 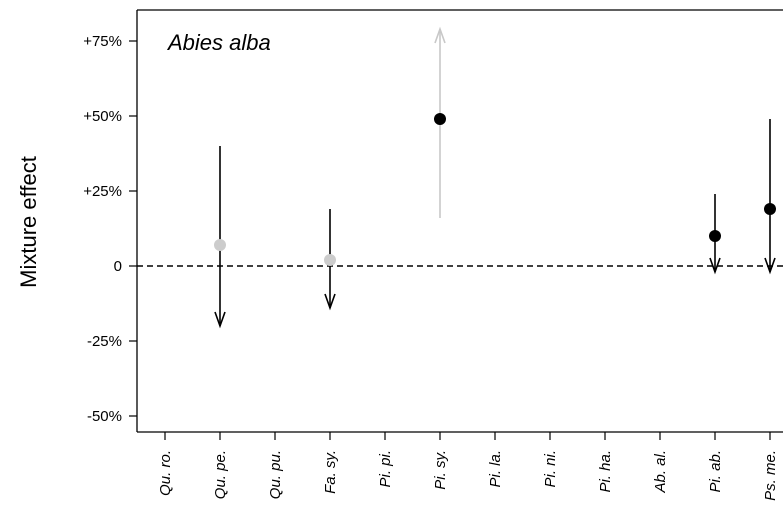 I want to click on x-tick-label: Fa. sy., so click(x=330, y=472).